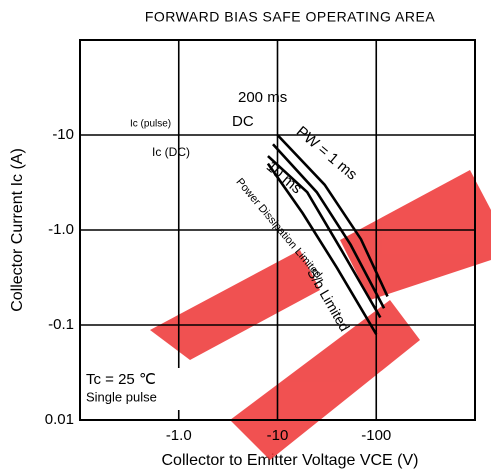 This screenshot has width=491, height=475. What do you see at coordinates (63, 134) in the screenshot?
I see `y-tick-label: -10` at bounding box center [63, 134].